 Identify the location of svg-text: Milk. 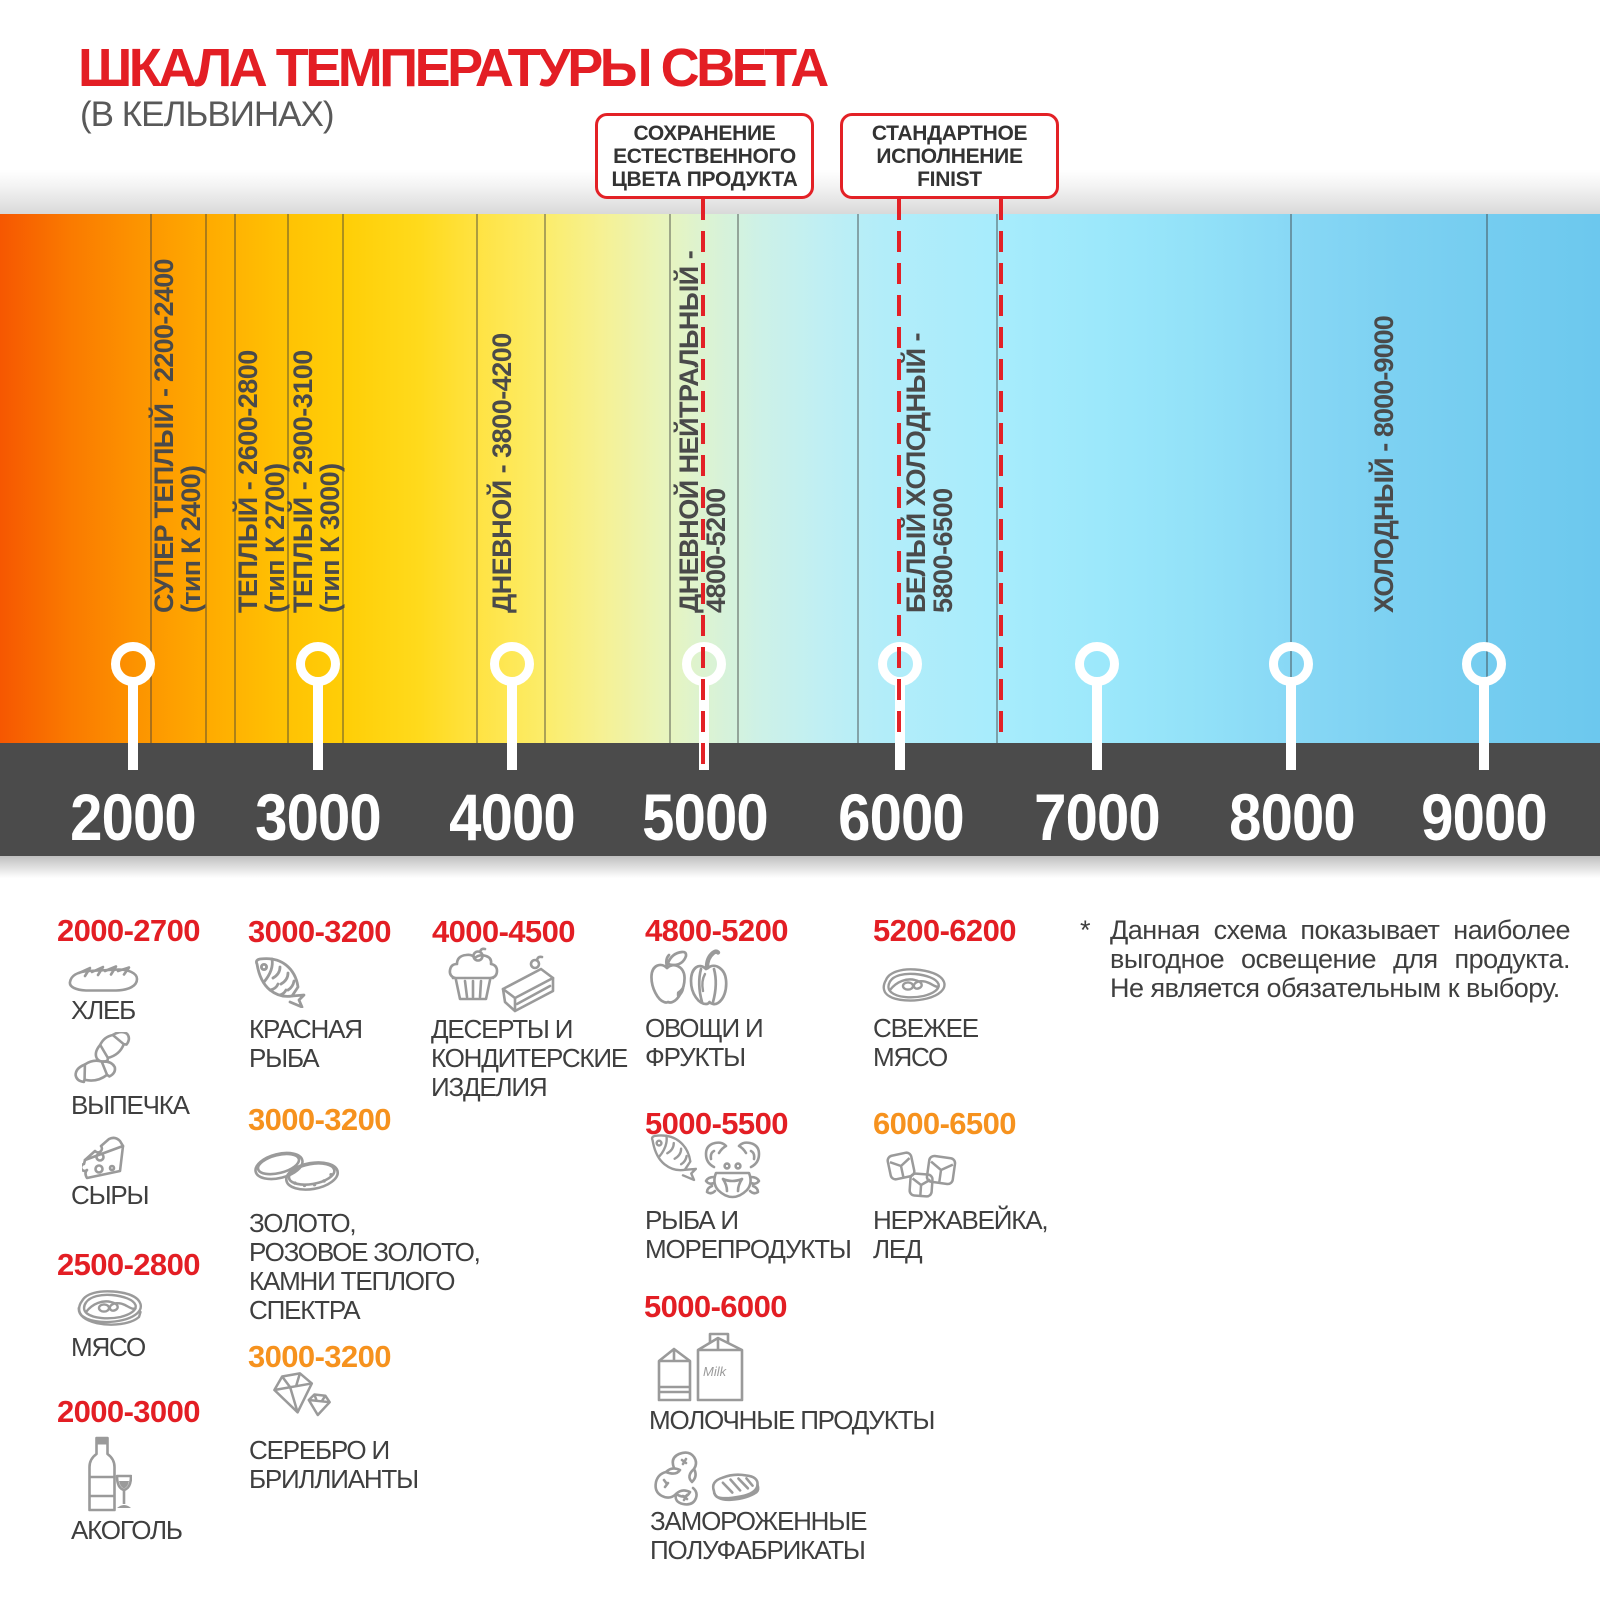
(715, 1371).